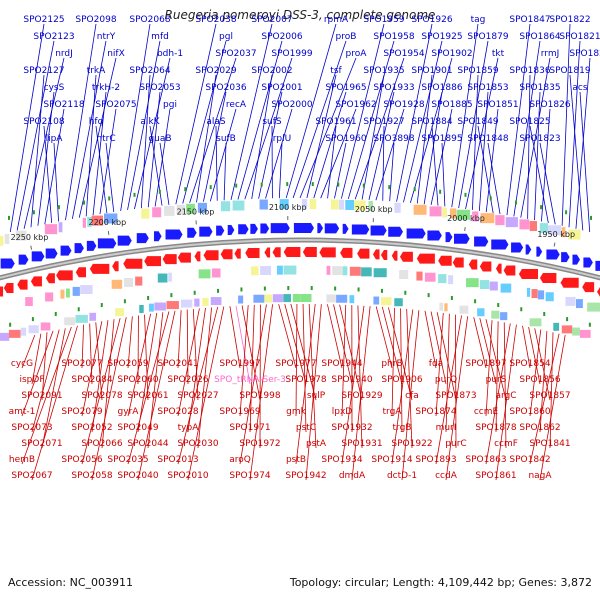  What do you see at coordinates (446, 380) in the screenshot?
I see `reverse-gene-label: purQ` at bounding box center [446, 380].